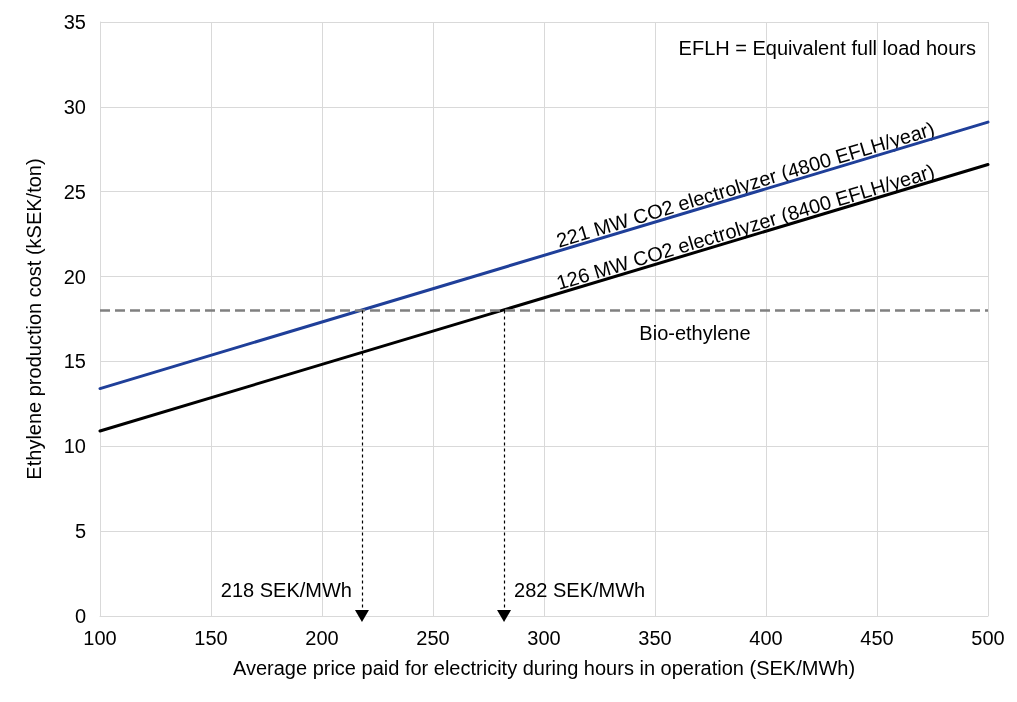  I want to click on y-axis-title: Ethylene production cost (kSEK/ton), so click(34, 319).